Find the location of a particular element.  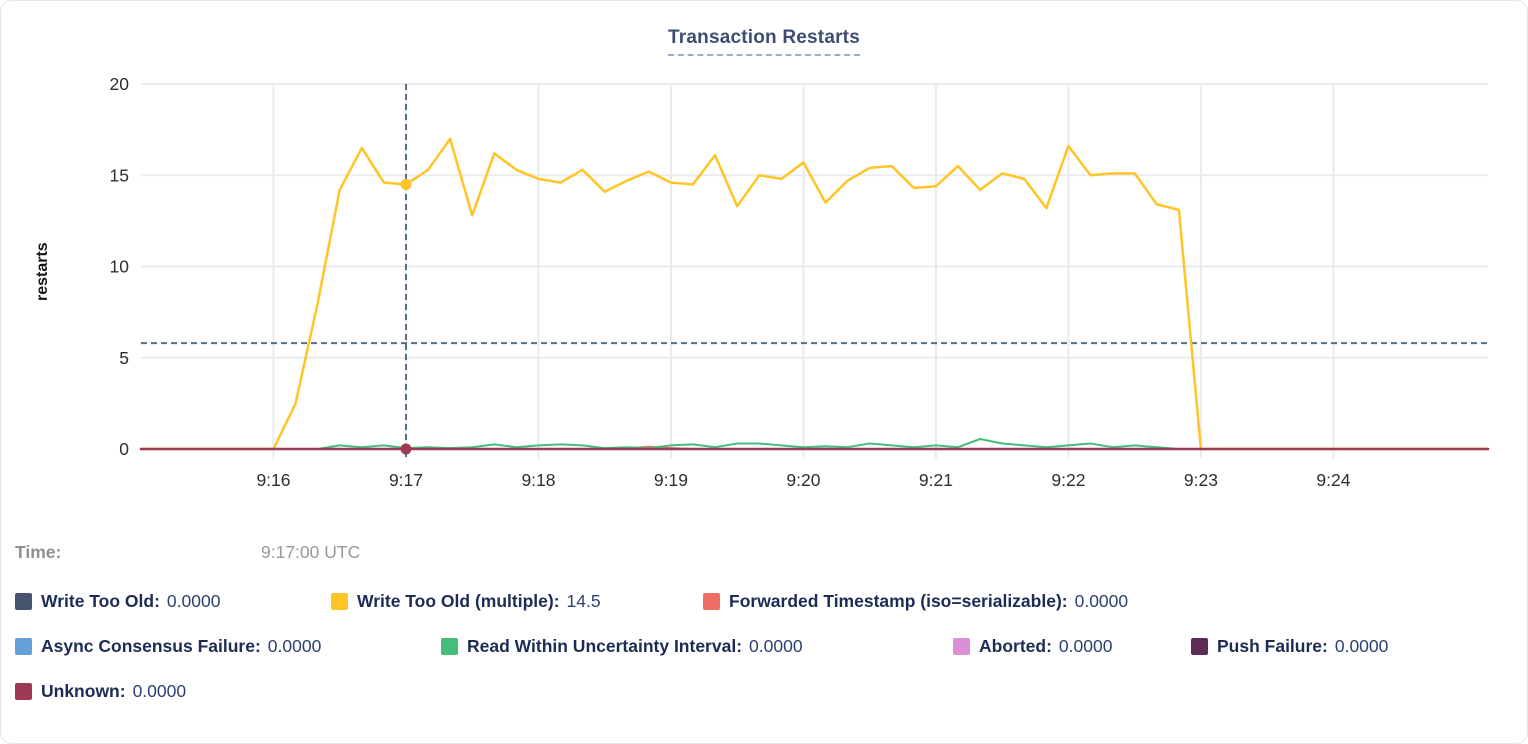

legend-label: Unknown: is located at coordinates (83, 690).